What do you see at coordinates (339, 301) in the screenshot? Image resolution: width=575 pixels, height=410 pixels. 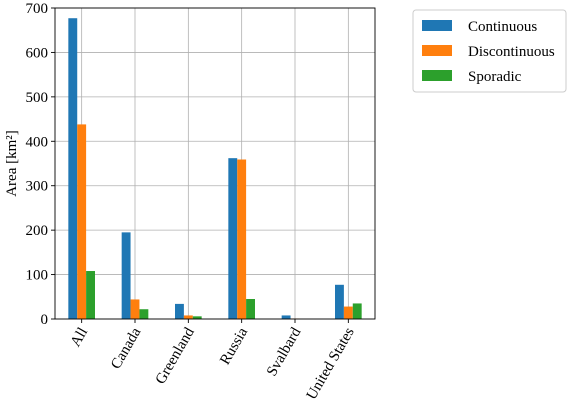 I see `bar-continuous-united-states` at bounding box center [339, 301].